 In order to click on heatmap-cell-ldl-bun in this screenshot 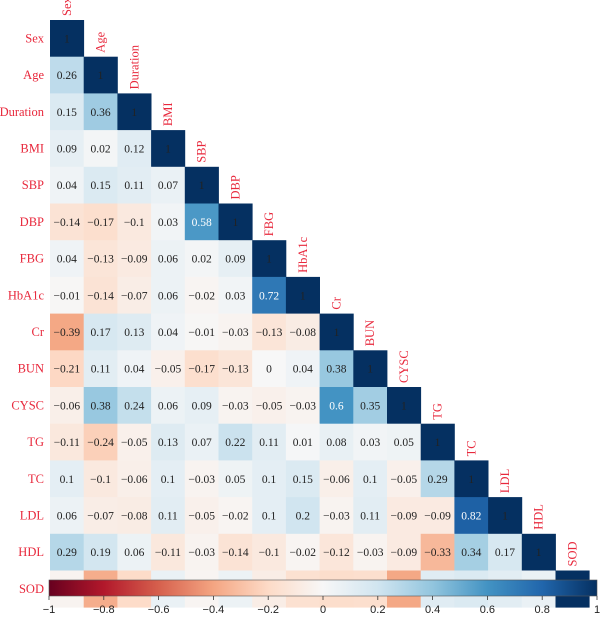, I will do `click(370, 516)`.